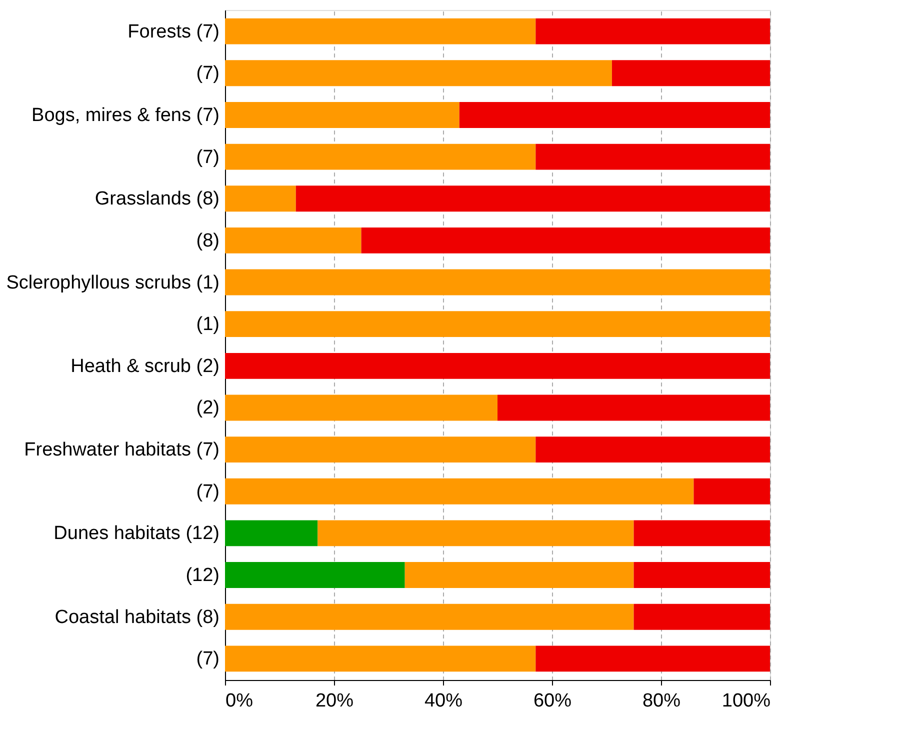 The image size is (910, 749). I want to click on x-tick-label: 20%, so click(334, 701).